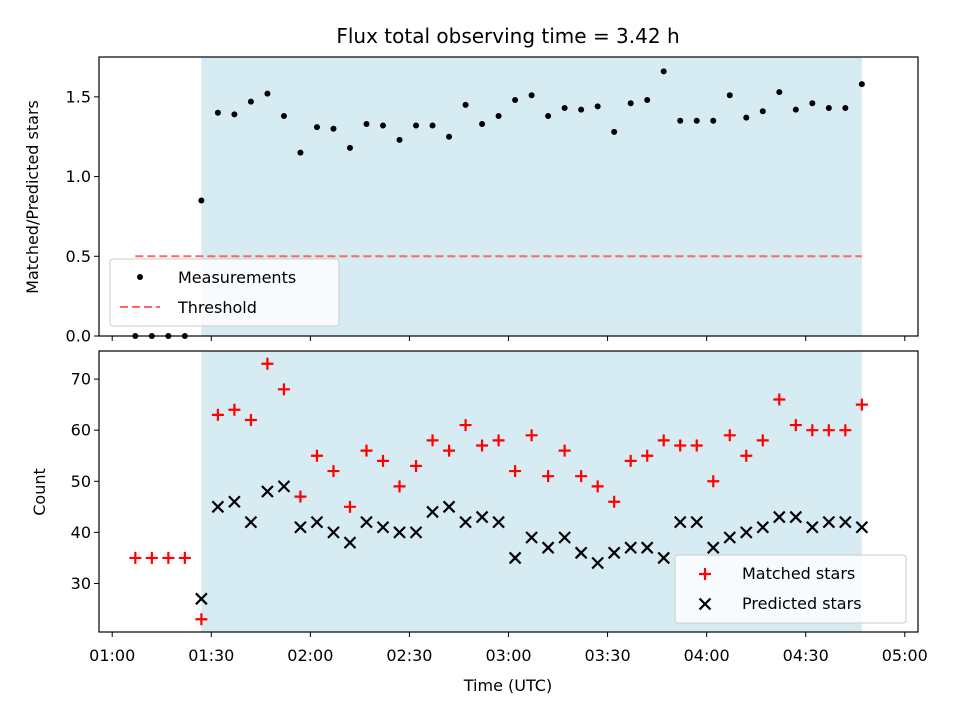 This screenshot has width=960, height=720. I want to click on legend-marker-matched, so click(705, 574).